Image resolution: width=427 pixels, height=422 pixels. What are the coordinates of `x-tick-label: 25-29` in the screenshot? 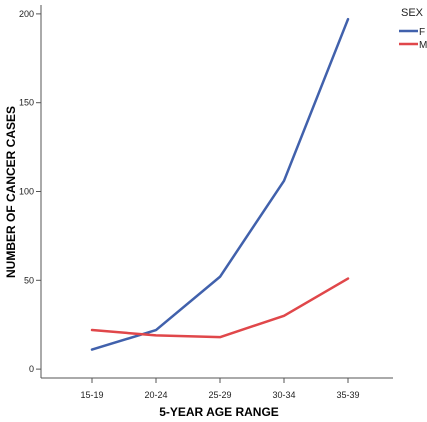 It's located at (219, 395).